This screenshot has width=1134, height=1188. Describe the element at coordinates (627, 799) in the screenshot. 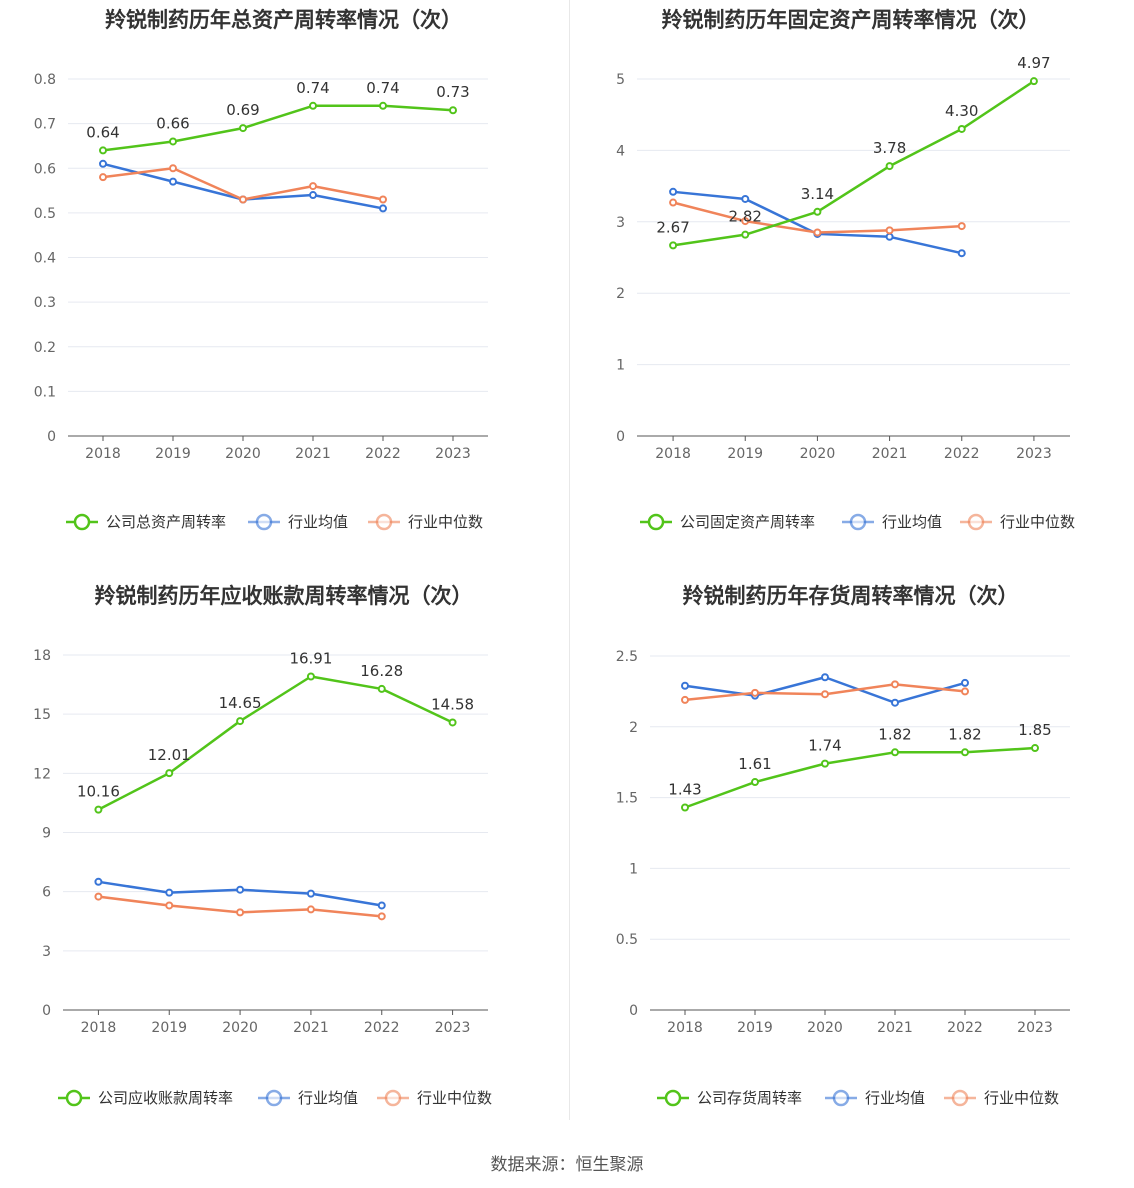

I see `y-tick-label: 1.5` at that location.